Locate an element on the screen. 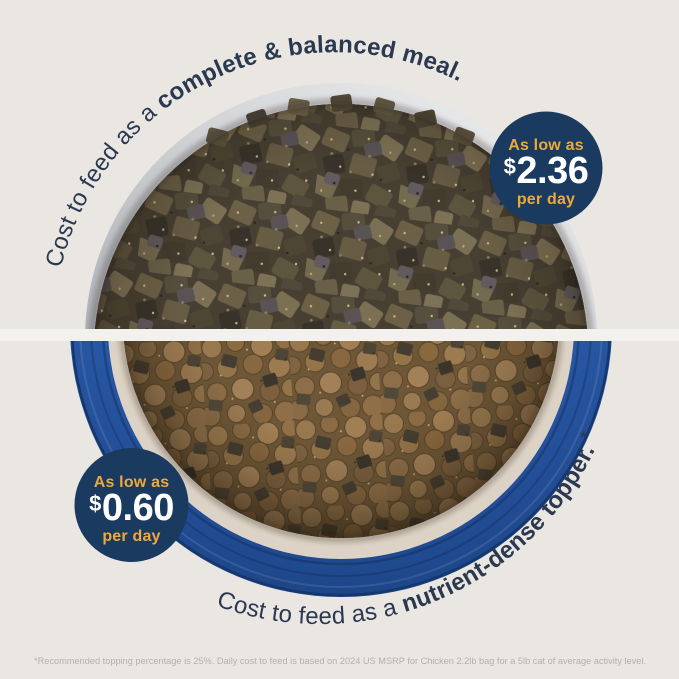 The width and height of the screenshot is (679, 679). badge-amount: 0.60 is located at coordinates (138, 508).